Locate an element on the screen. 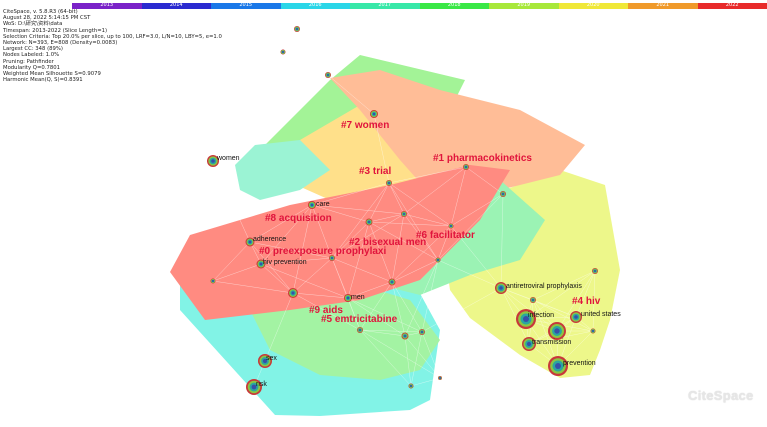  timeline-year-2016: 2016 is located at coordinates (315, 5).